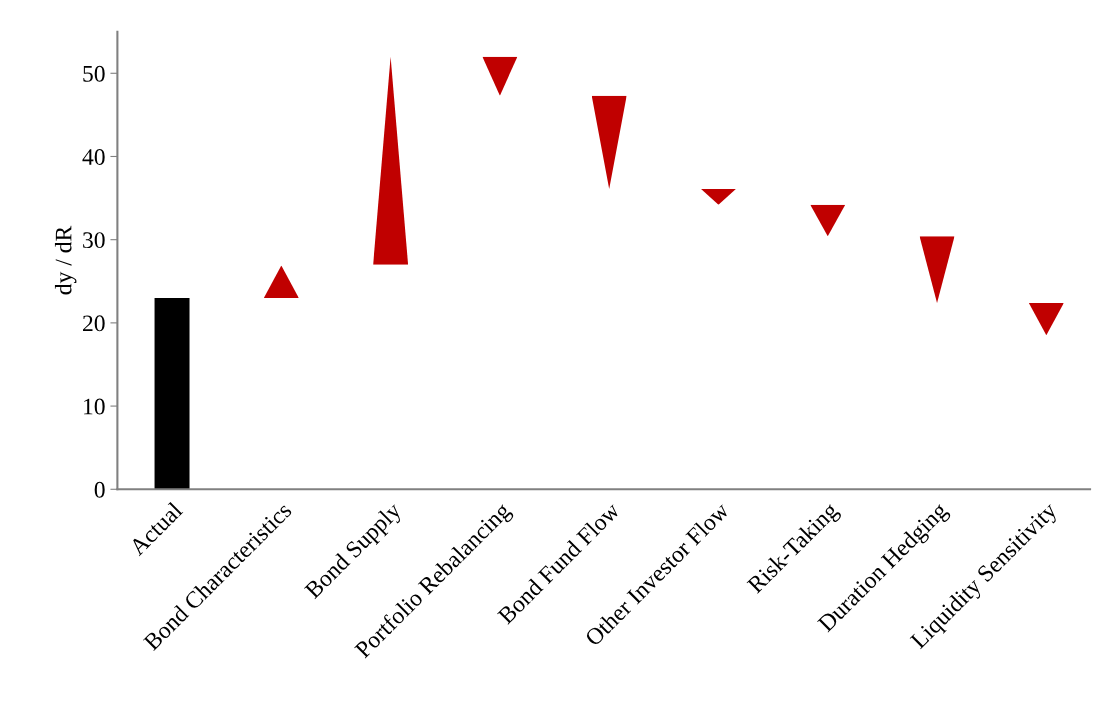 Image resolution: width=1118 pixels, height=704 pixels. Describe the element at coordinates (93, 156) in the screenshot. I see `y-tick-label: 40` at that location.